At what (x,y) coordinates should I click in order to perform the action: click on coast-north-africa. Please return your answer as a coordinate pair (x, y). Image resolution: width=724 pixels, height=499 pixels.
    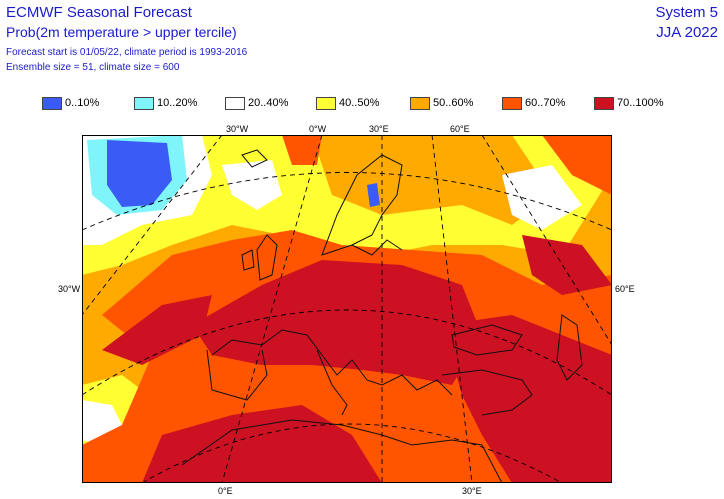
    Looking at the image, I should click on (332, 442).